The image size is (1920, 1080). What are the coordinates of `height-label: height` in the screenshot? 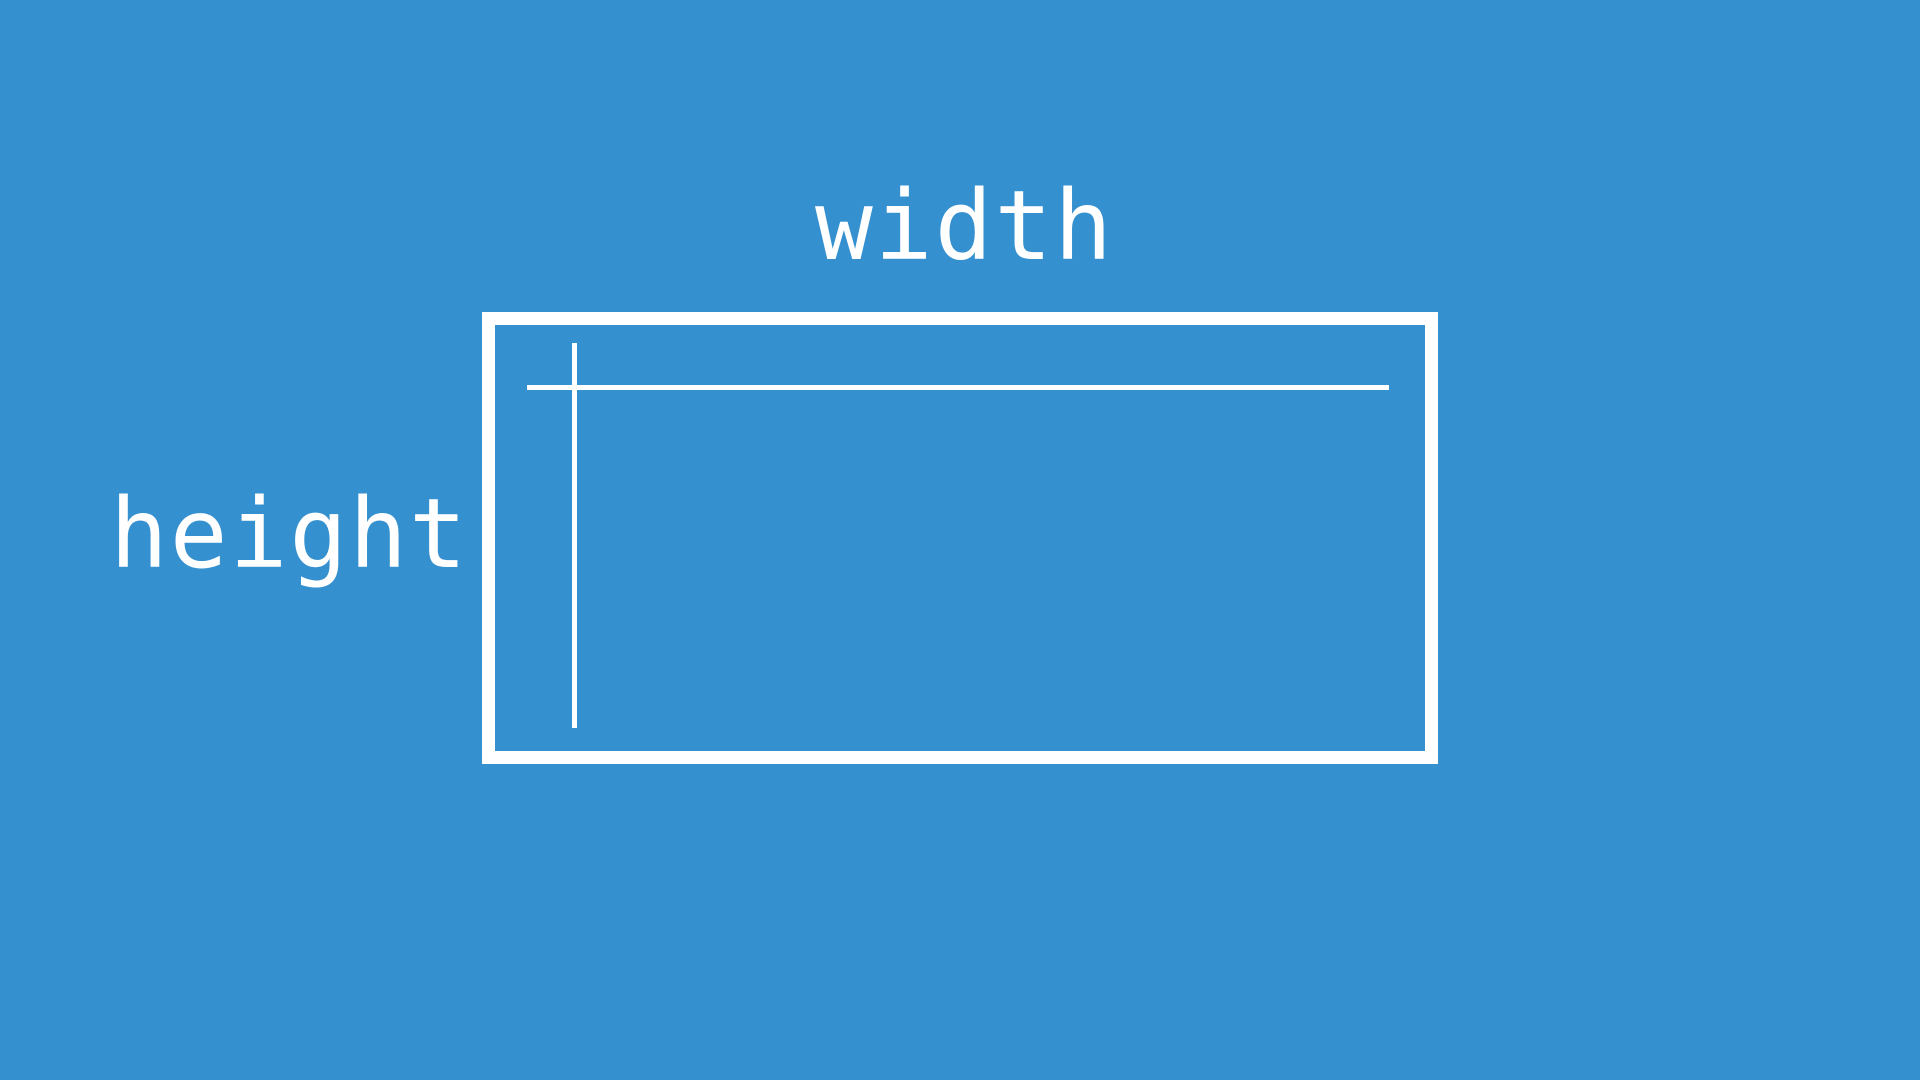 It's located at (289, 534).